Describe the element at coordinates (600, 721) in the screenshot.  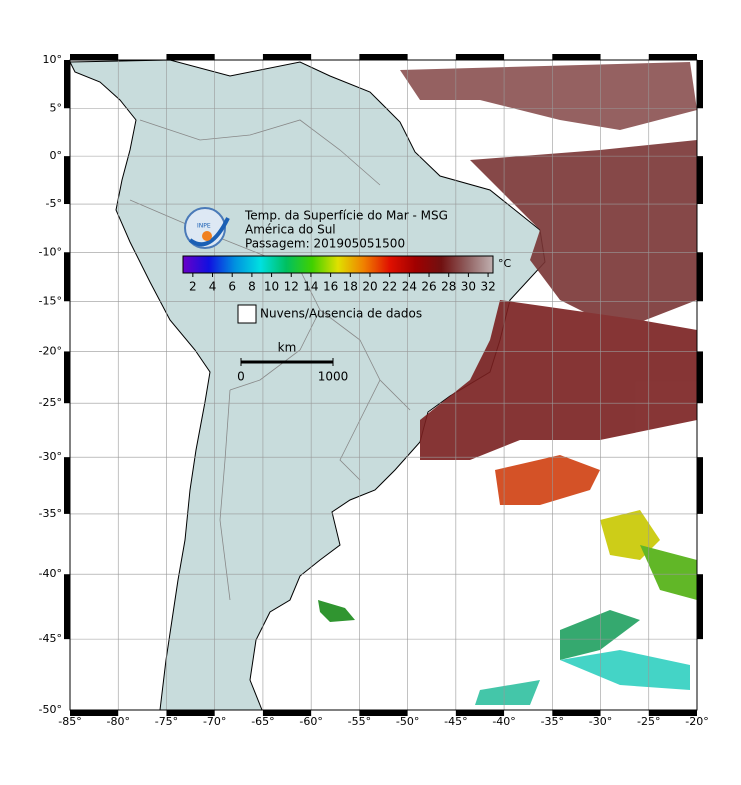
I see `lon-label: -30°` at that location.